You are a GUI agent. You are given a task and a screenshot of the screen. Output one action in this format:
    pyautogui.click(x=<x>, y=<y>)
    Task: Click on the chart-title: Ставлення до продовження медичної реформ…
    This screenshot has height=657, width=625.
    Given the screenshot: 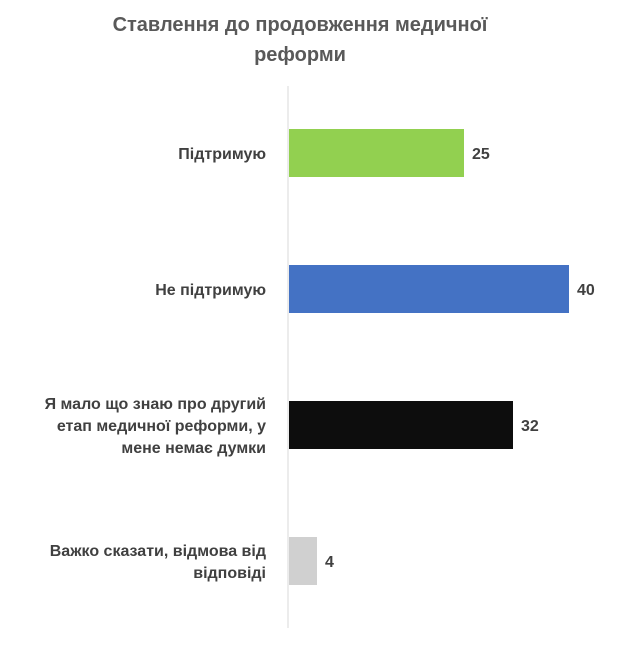 What is the action you would take?
    pyautogui.click(x=300, y=40)
    